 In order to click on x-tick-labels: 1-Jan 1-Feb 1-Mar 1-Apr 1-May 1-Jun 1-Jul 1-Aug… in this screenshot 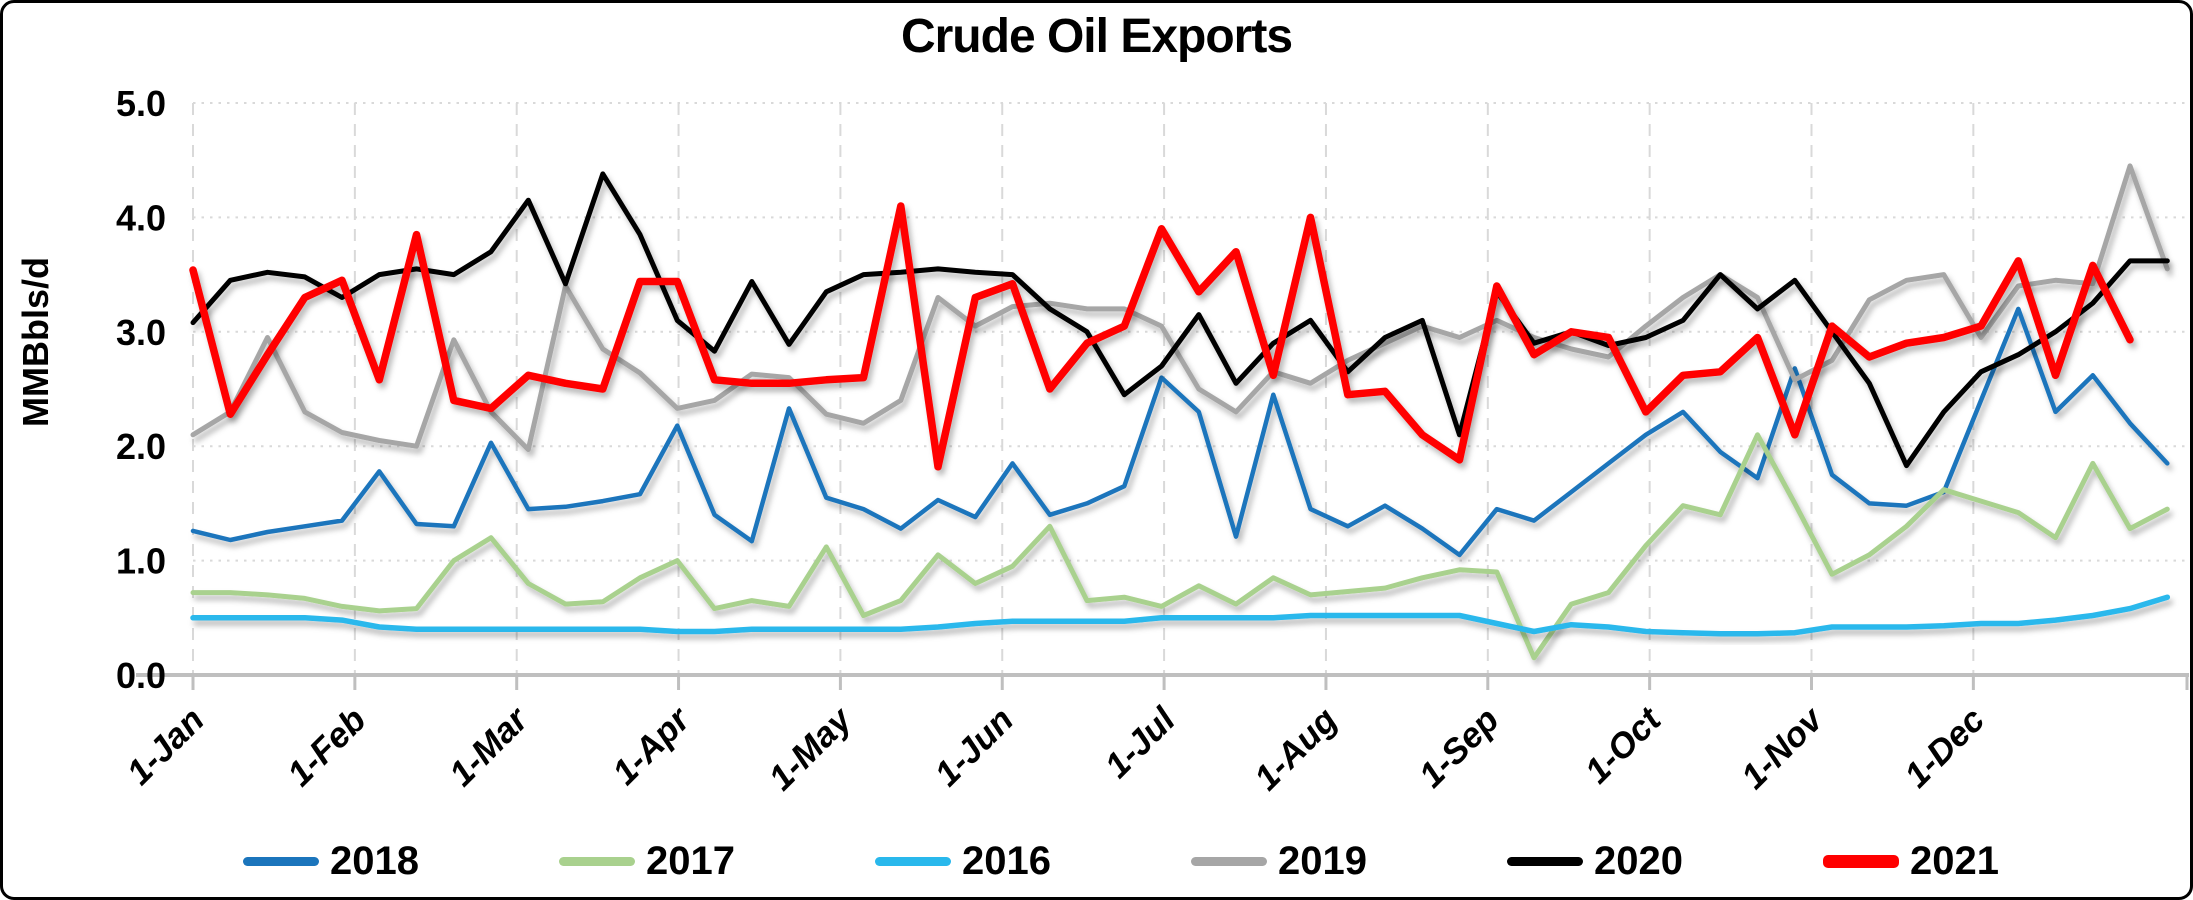, I will do `click(1055, 748)`.